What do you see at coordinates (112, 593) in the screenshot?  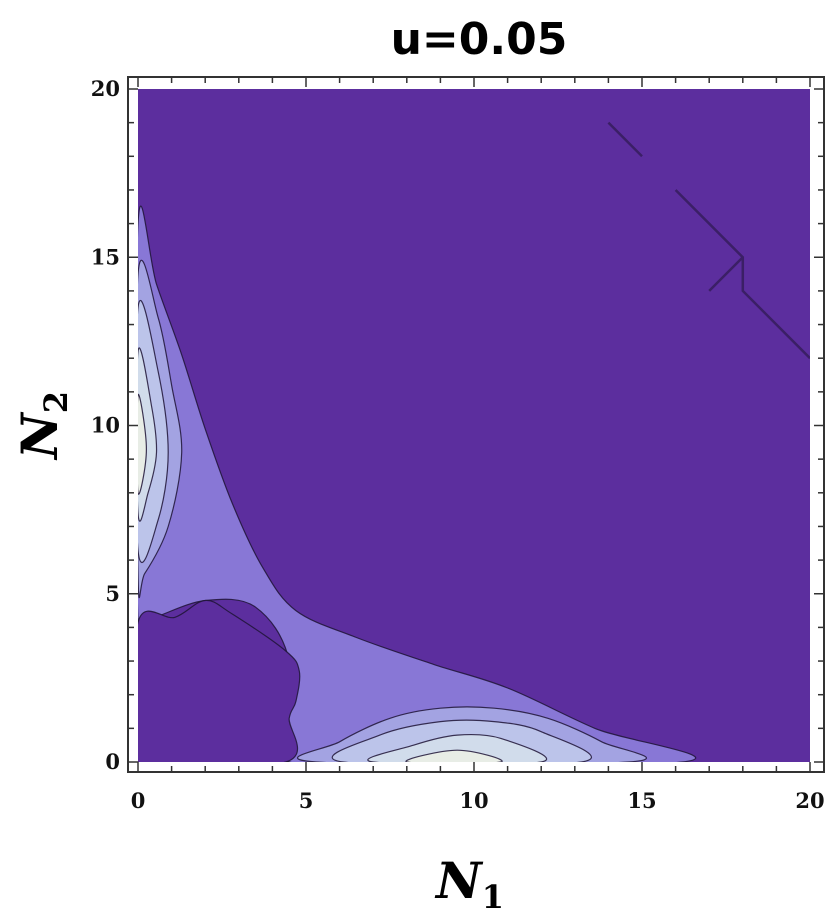 I see `y-tick-label: 5` at bounding box center [112, 593].